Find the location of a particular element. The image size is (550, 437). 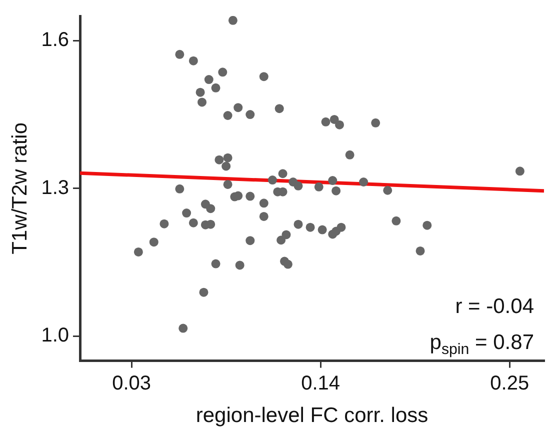

annotation: r = -0.04 is located at coordinates (494, 306).